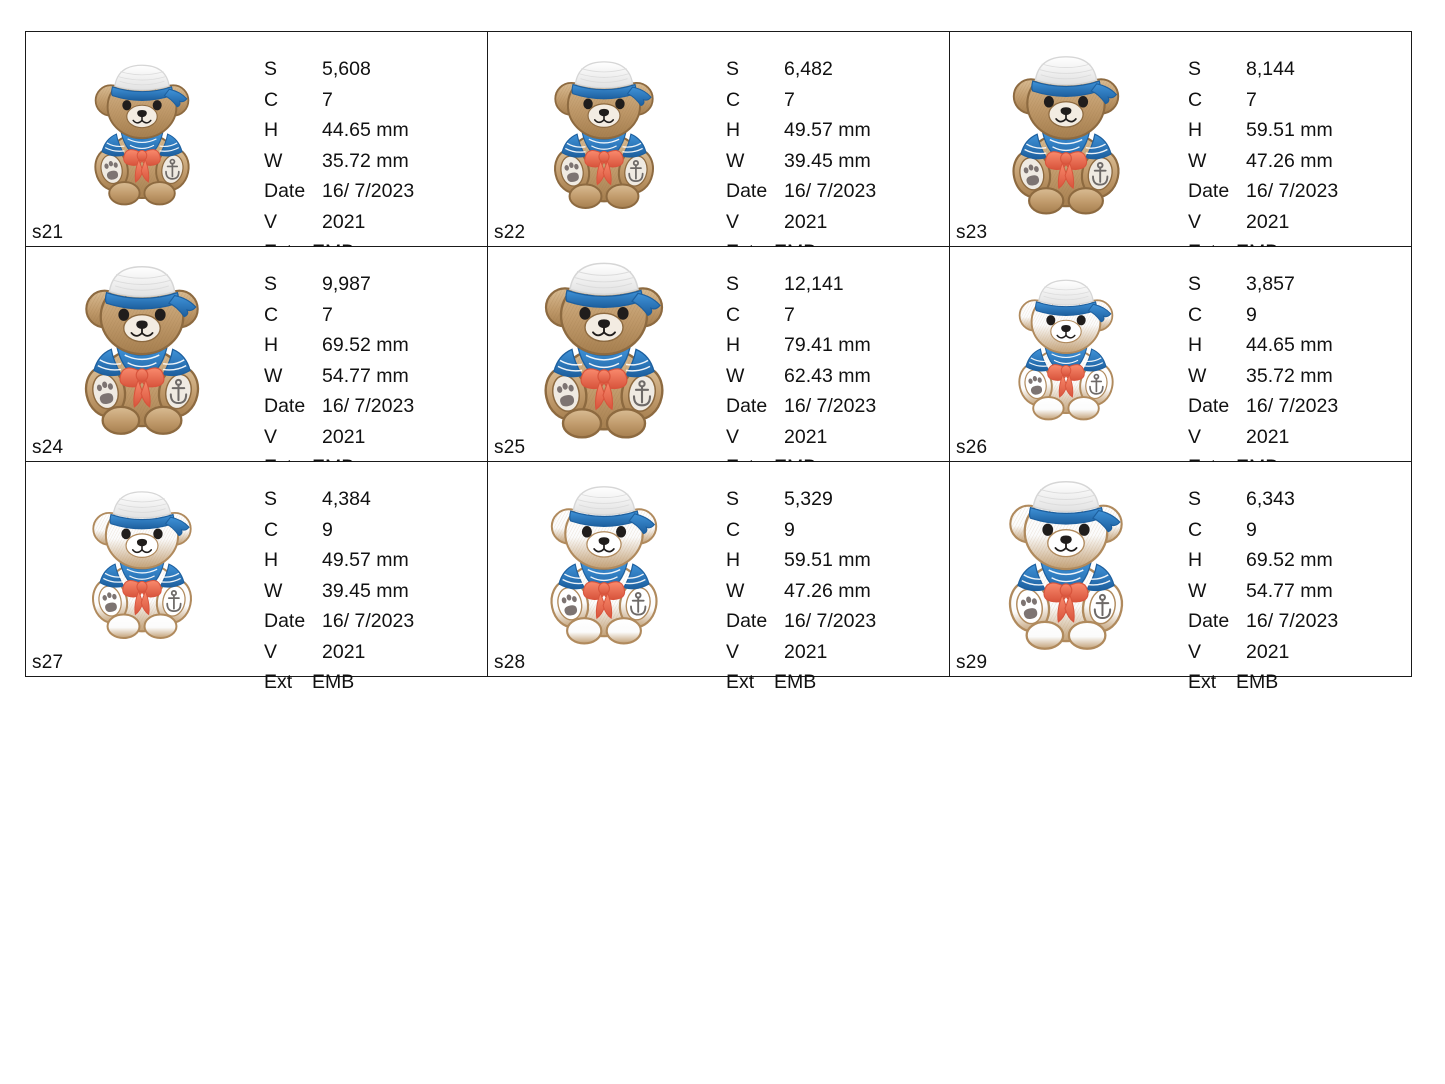 Image resolution: width=1445 pixels, height=1084 pixels. I want to click on spec-row-width: W 54.77 mm, so click(1298, 591).